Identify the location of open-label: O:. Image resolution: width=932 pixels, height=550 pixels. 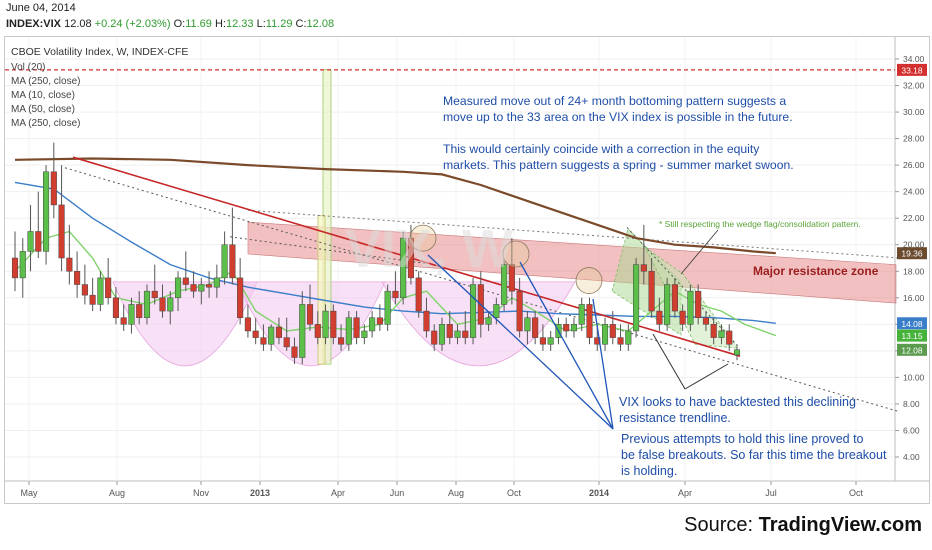
(179, 24).